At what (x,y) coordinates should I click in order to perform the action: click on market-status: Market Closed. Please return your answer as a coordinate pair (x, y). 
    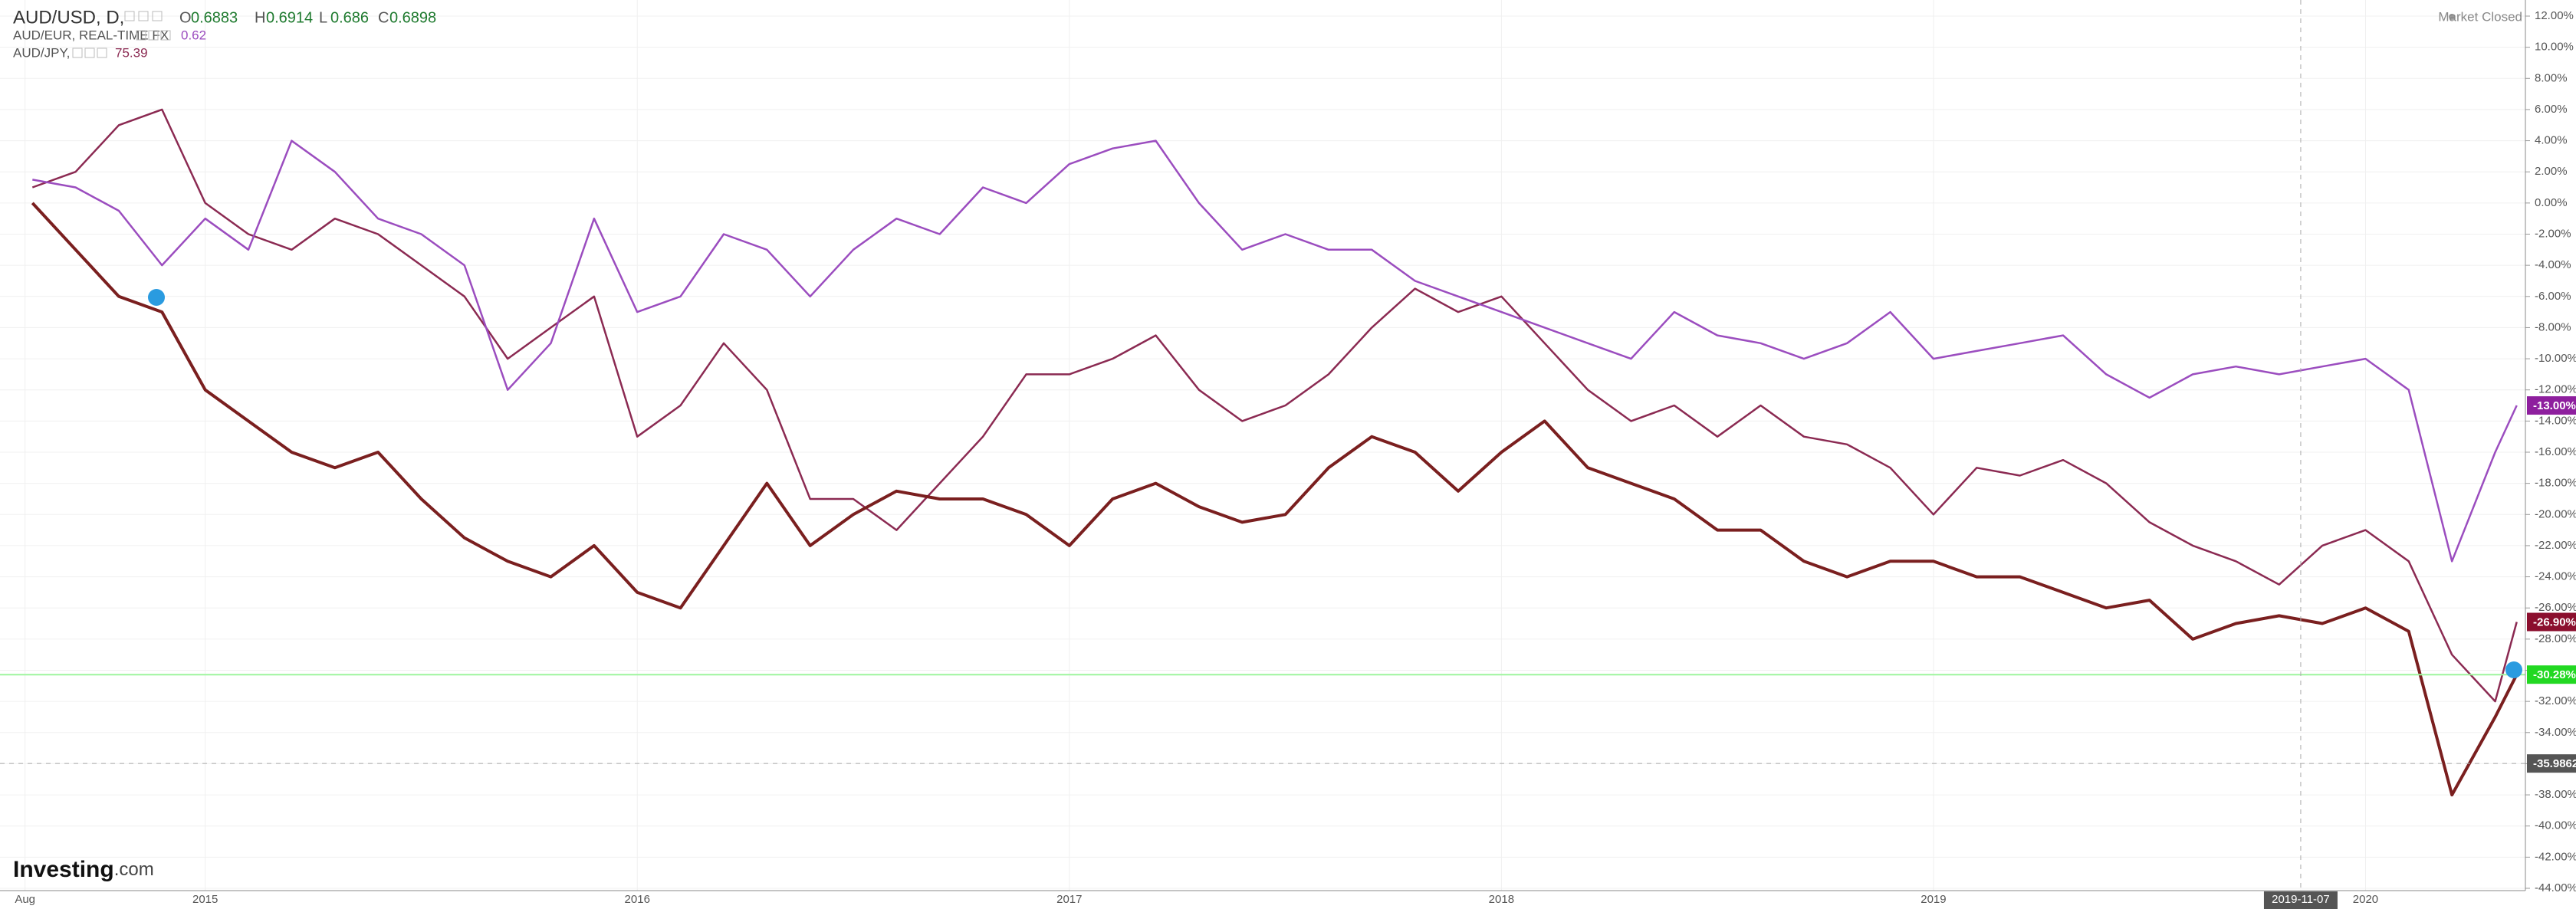
    Looking at the image, I should click on (2480, 17).